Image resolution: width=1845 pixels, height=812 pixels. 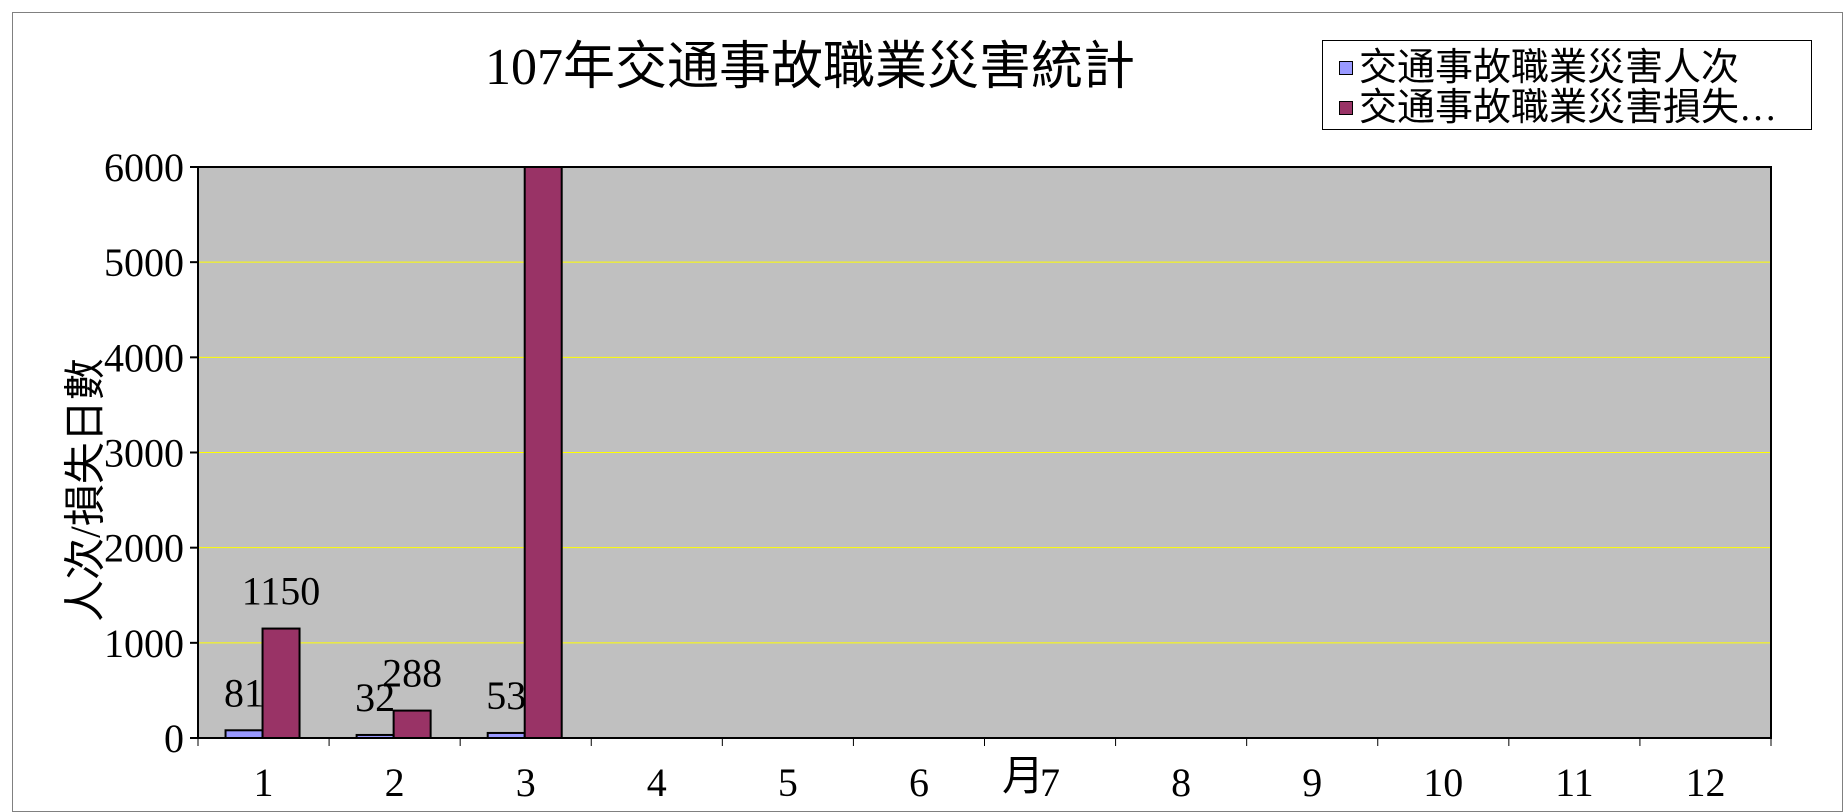 What do you see at coordinates (1312, 781) in the screenshot?
I see `x-tick-label: 9` at bounding box center [1312, 781].